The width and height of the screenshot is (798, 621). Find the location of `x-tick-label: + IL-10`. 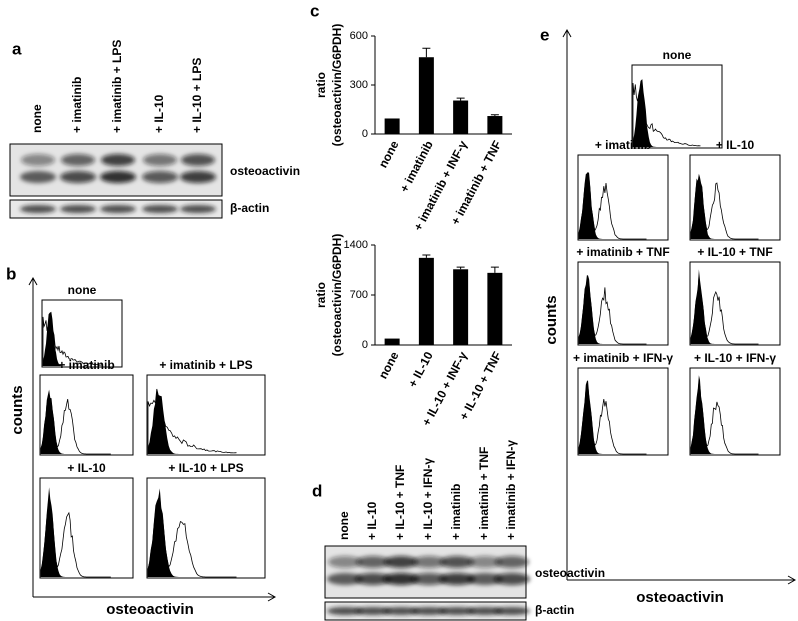

x-tick-label: + IL-10 is located at coordinates (420, 369).